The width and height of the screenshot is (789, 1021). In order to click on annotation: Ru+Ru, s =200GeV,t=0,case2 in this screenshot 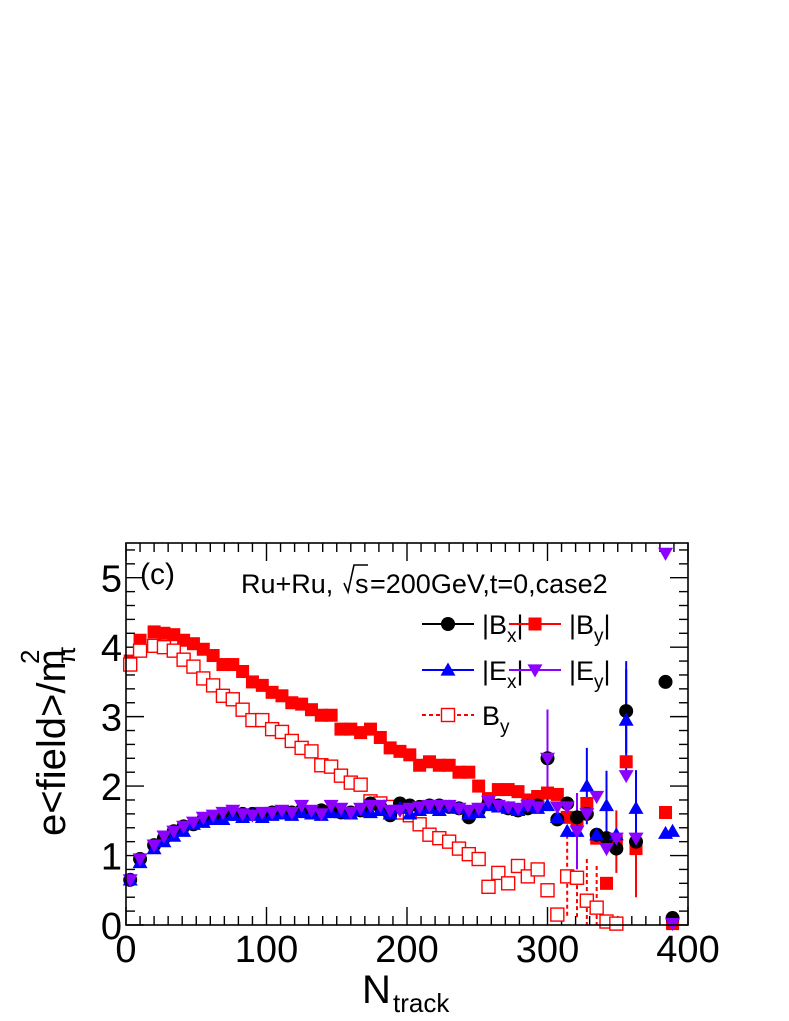, I will do `click(424, 581)`.